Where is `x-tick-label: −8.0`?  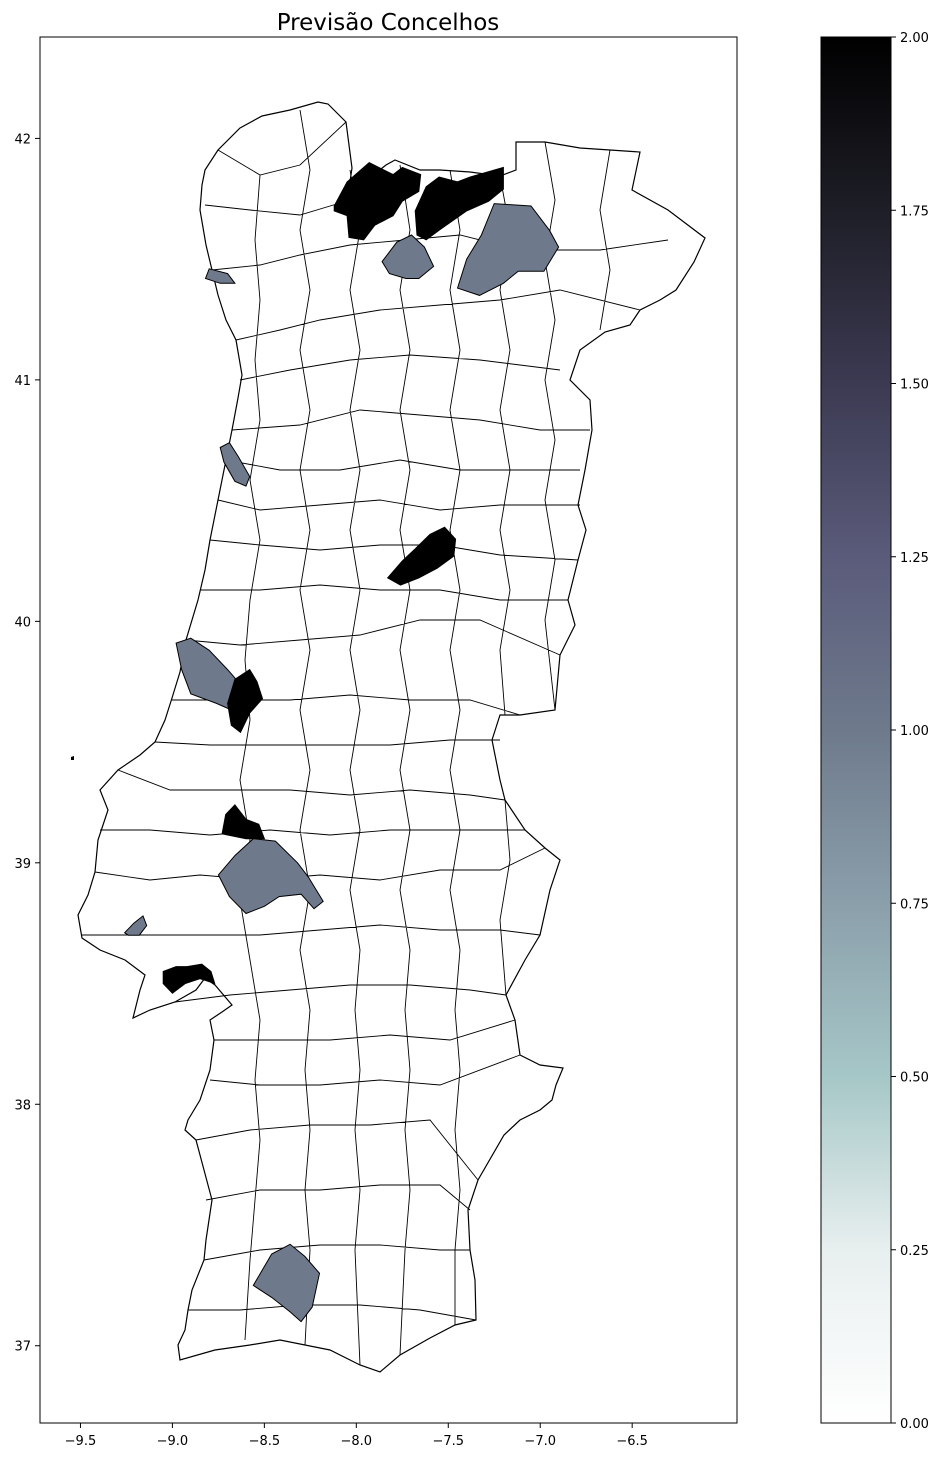 x-tick-label: −8.0 is located at coordinates (357, 1441).